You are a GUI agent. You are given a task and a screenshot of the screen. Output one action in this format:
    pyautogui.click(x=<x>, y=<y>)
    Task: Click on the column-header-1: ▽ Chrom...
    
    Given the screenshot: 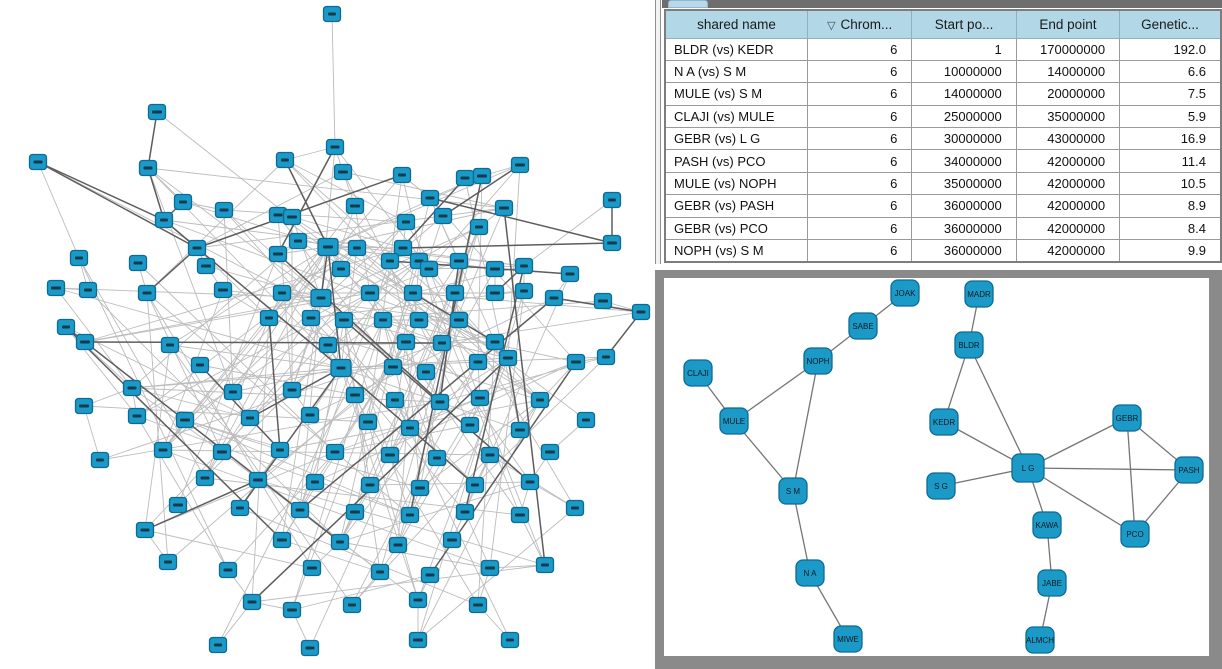 What is the action you would take?
    pyautogui.click(x=859, y=24)
    